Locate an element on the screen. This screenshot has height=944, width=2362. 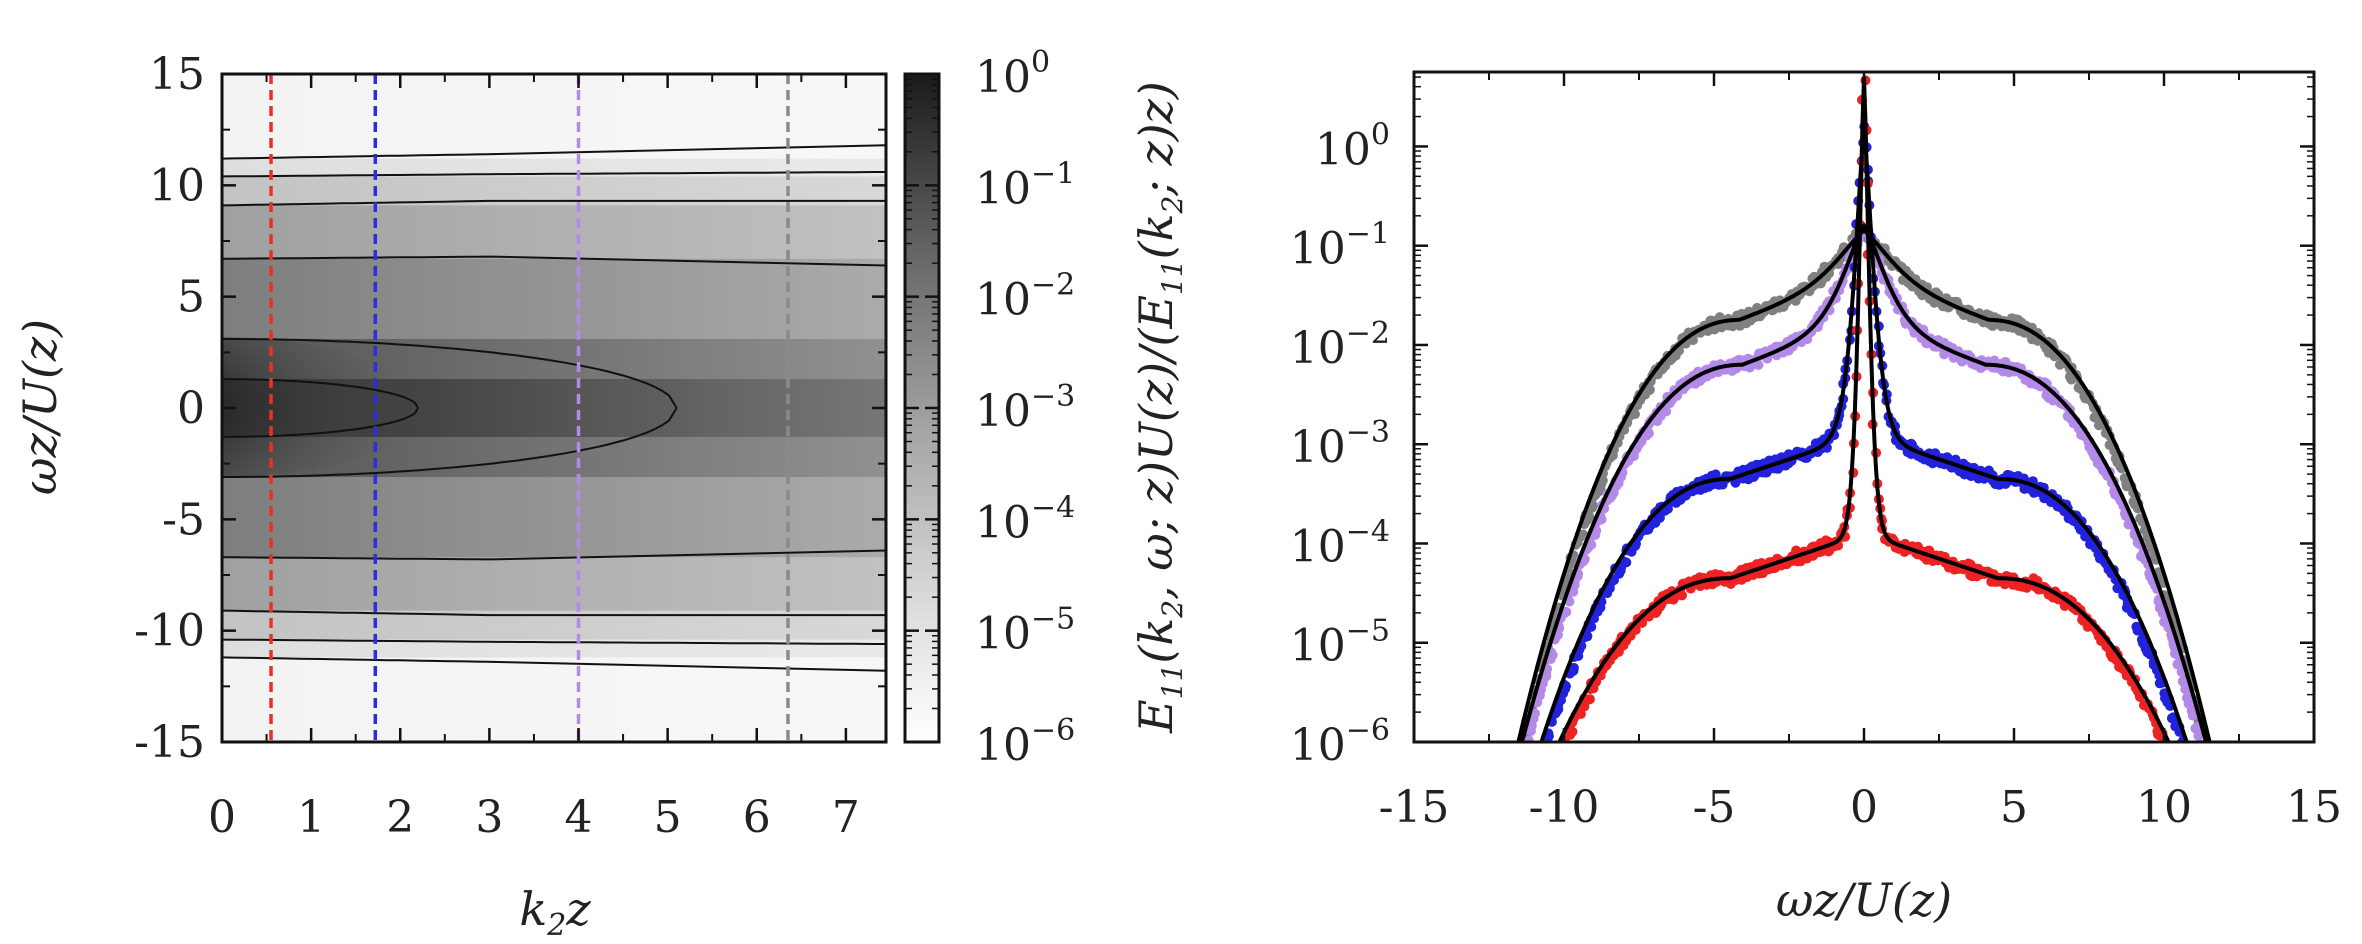
right-x-tick-label: -5 is located at coordinates (1714, 807).